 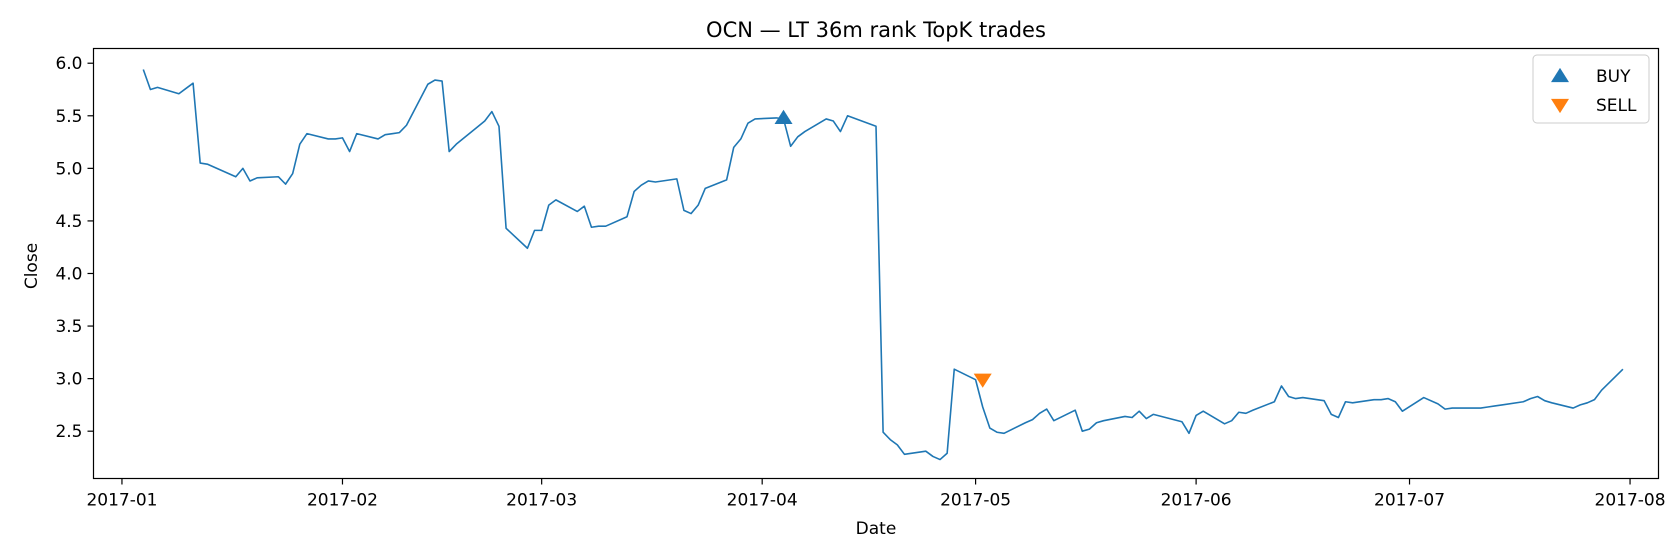 I want to click on y-tick-label: 4.0, so click(x=68, y=274).